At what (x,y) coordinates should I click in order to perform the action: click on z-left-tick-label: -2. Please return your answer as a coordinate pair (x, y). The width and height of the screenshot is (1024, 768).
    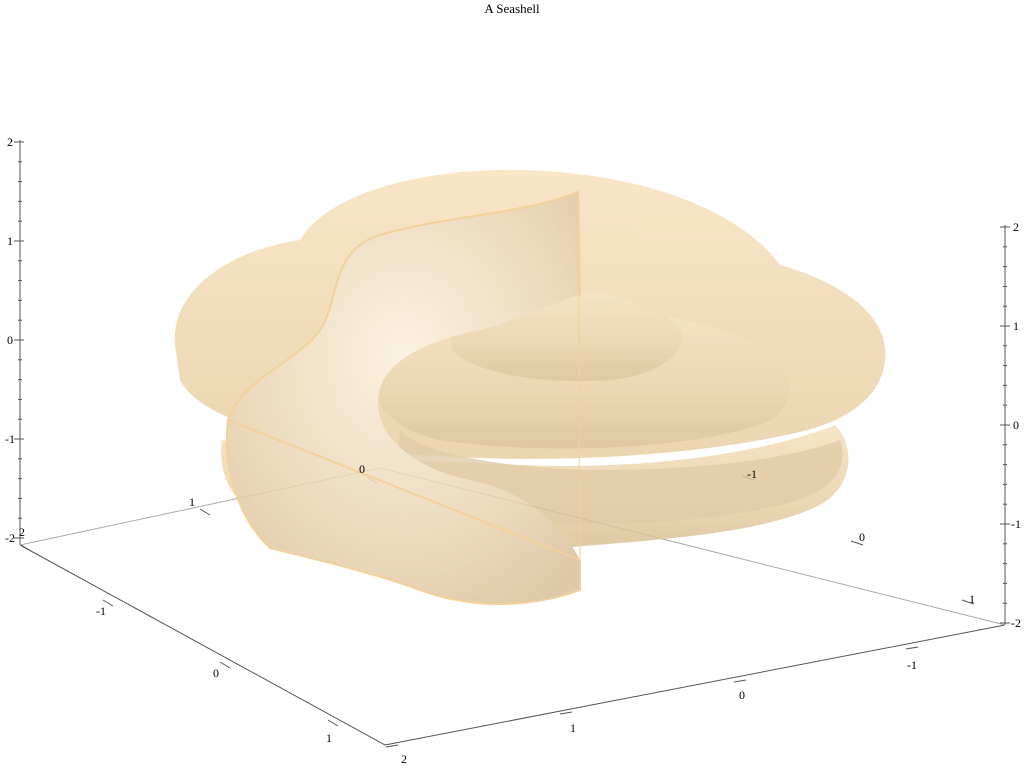
    Looking at the image, I should click on (10, 538).